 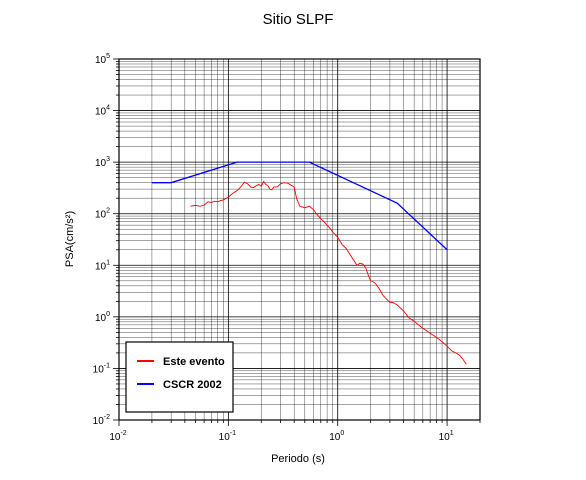 What do you see at coordinates (101, 420) in the screenshot?
I see `y-tick-label: 10⁻²` at bounding box center [101, 420].